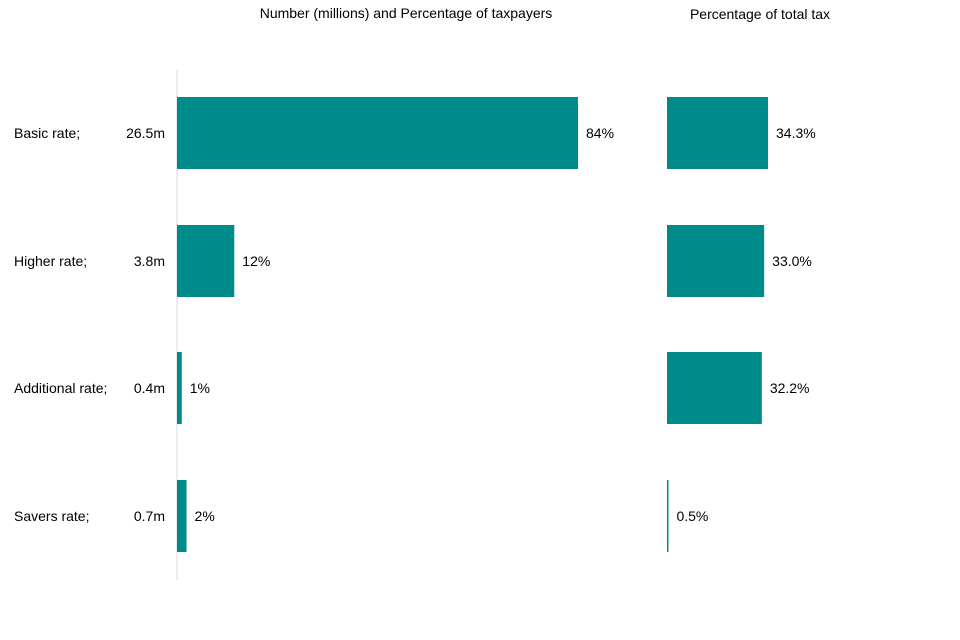 This screenshot has width=960, height=640. What do you see at coordinates (692, 516) in the screenshot?
I see `panel-2-value-label: 0.5%` at bounding box center [692, 516].